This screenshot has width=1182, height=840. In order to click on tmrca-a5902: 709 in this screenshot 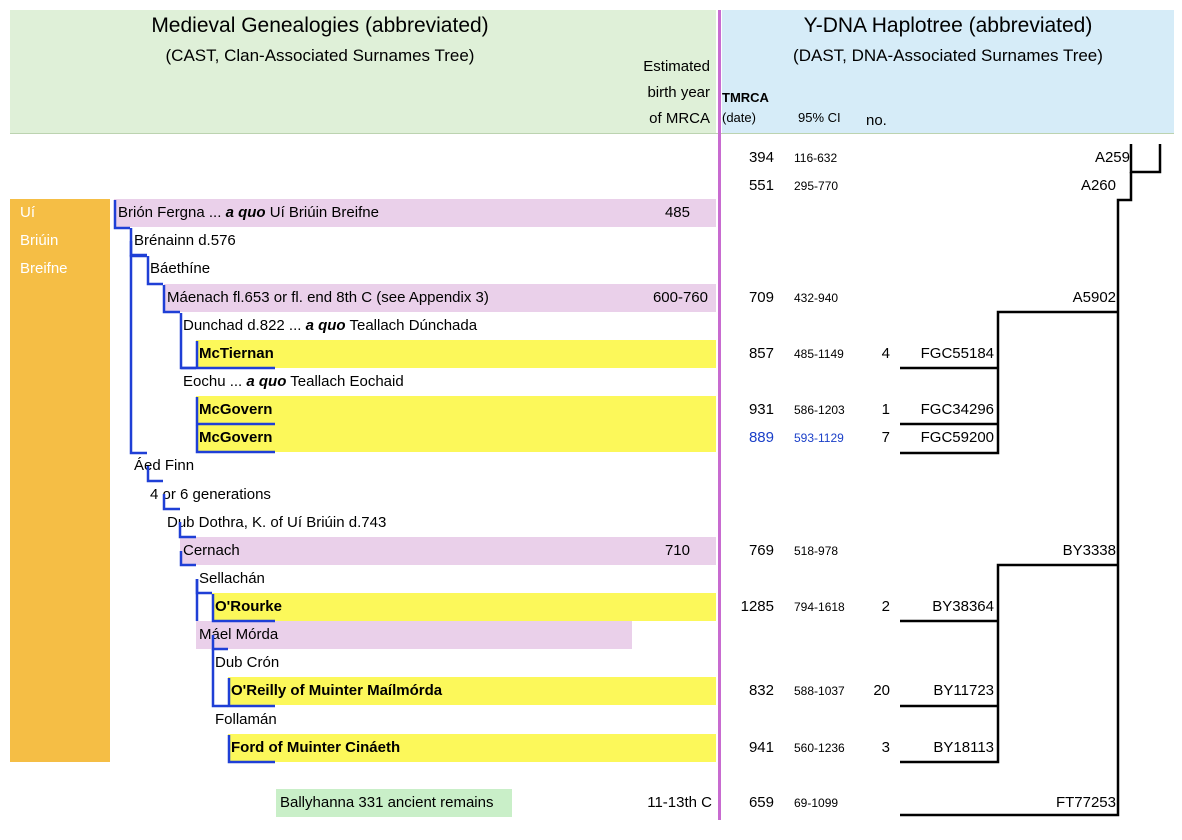, I will do `click(761, 297)`.